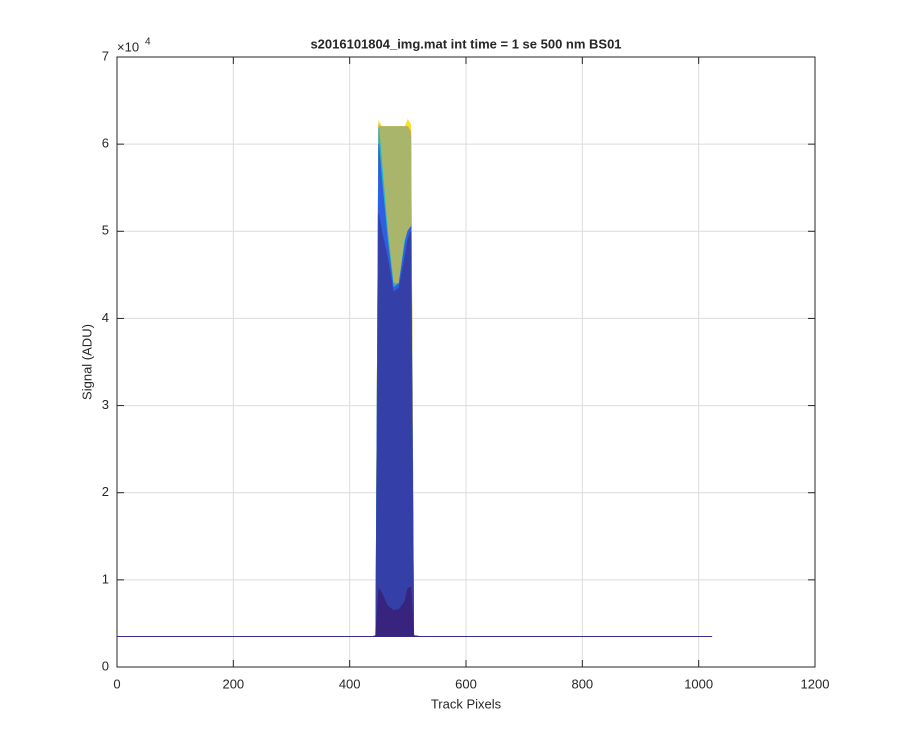 This screenshot has width=900, height=750. What do you see at coordinates (415, 611) in the screenshot?
I see `area` at bounding box center [415, 611].